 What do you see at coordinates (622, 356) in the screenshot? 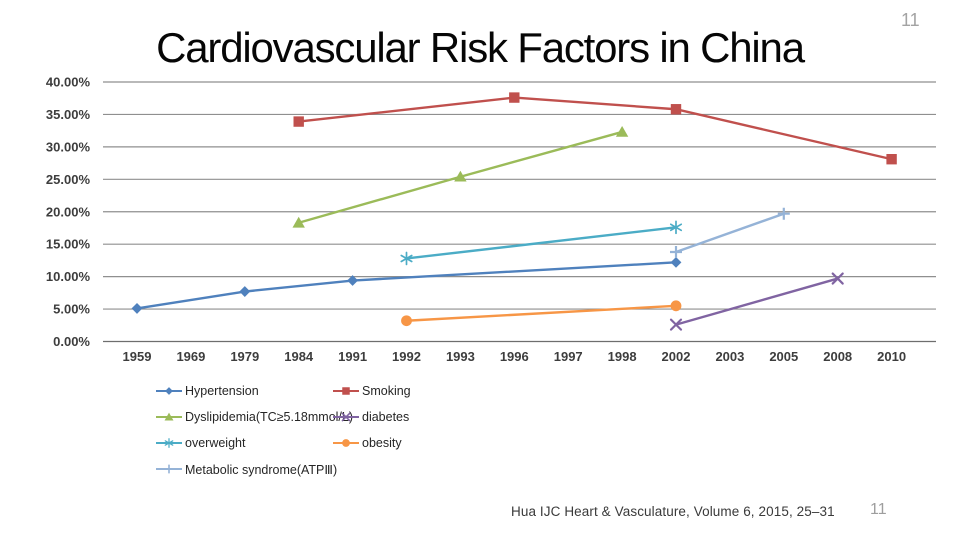
I see `x-axis-tick-label: 1998` at bounding box center [622, 356].